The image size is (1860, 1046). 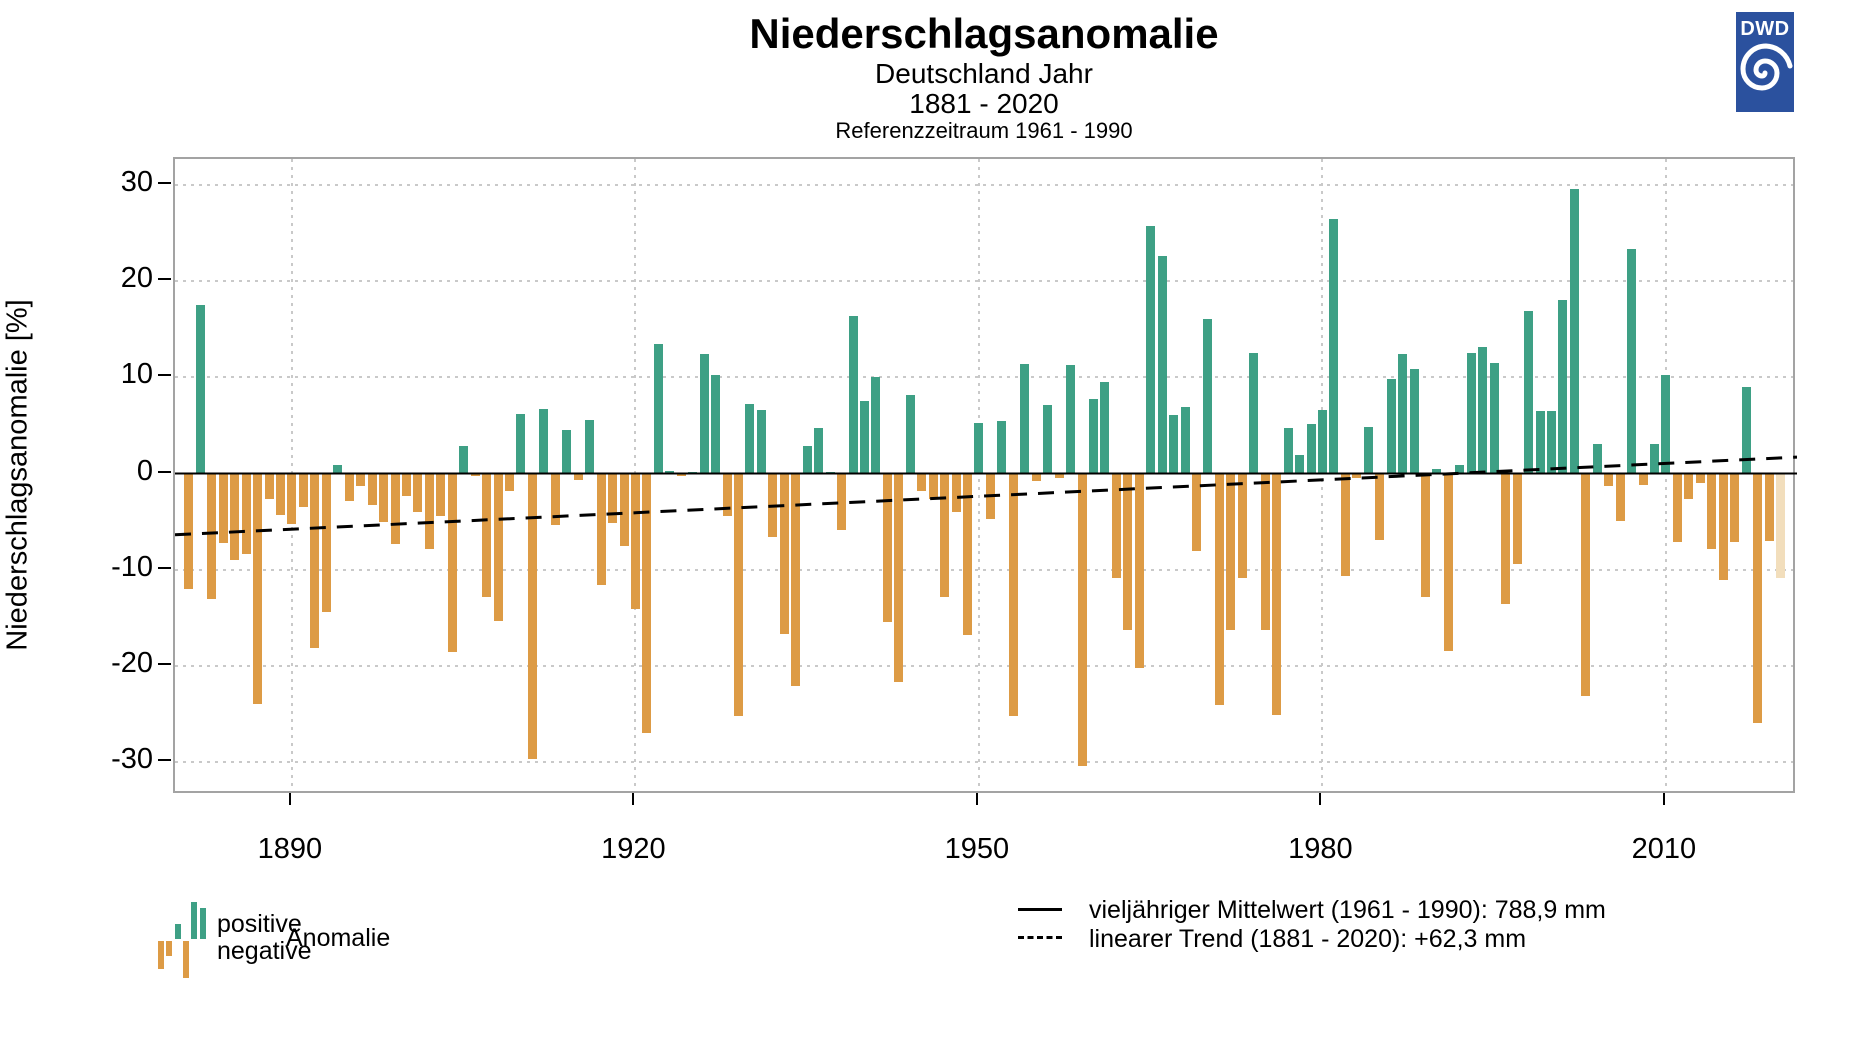 What do you see at coordinates (475, 475) in the screenshot?
I see `bar-1906` at bounding box center [475, 475].